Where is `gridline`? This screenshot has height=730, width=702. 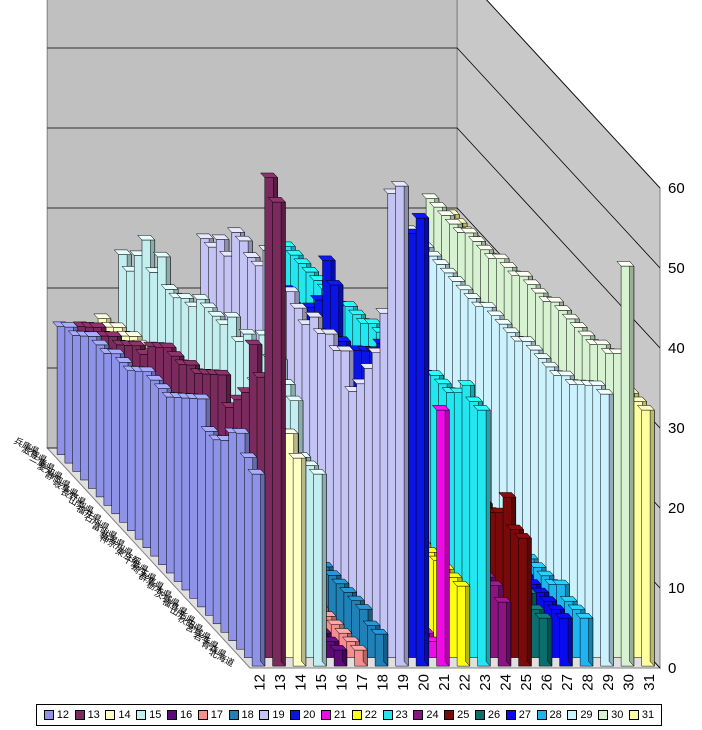
gridline is located at coordinates (573, 94).